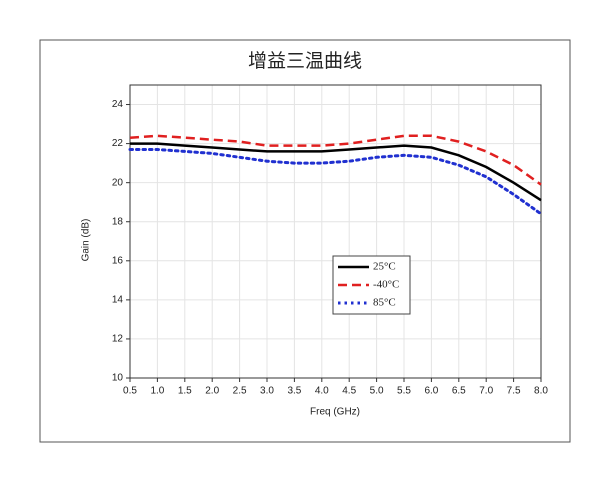 This screenshot has height=489, width=609. I want to click on y-tick-label: 10, so click(118, 378).